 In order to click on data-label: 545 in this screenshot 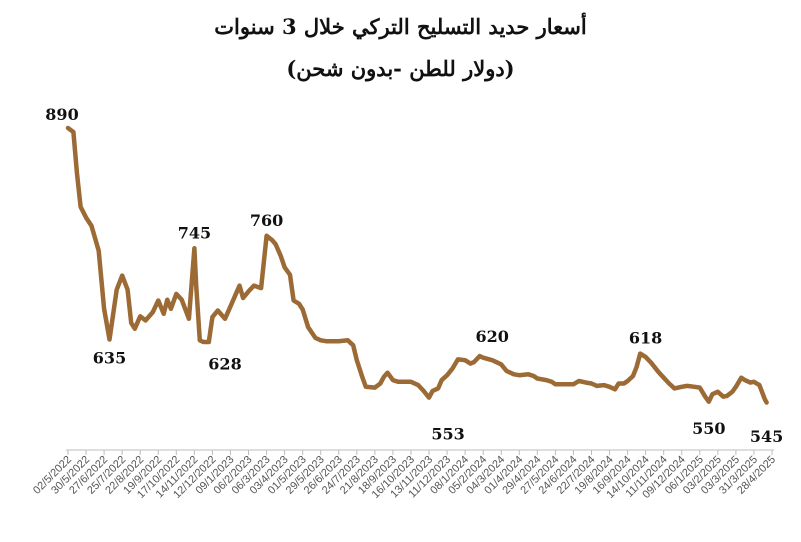, I will do `click(766, 436)`.